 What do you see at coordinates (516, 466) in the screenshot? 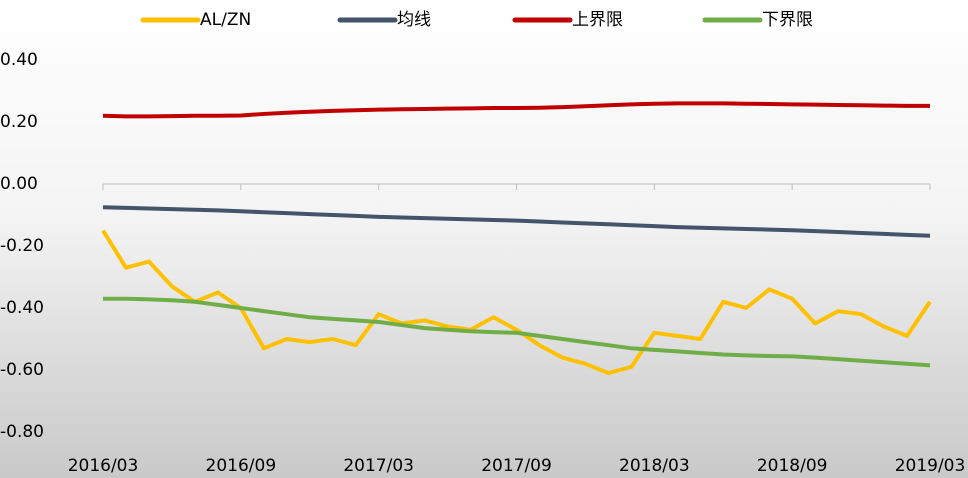
I see `x-tick-label: 2017/09` at bounding box center [516, 466].